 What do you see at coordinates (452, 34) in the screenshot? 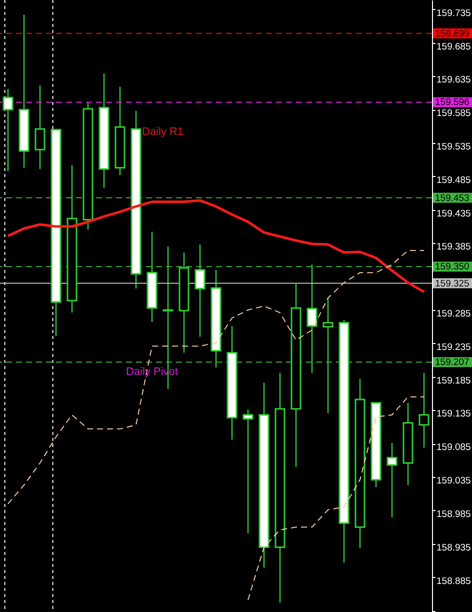
I see `ref-line-label: 159.699` at bounding box center [452, 34].